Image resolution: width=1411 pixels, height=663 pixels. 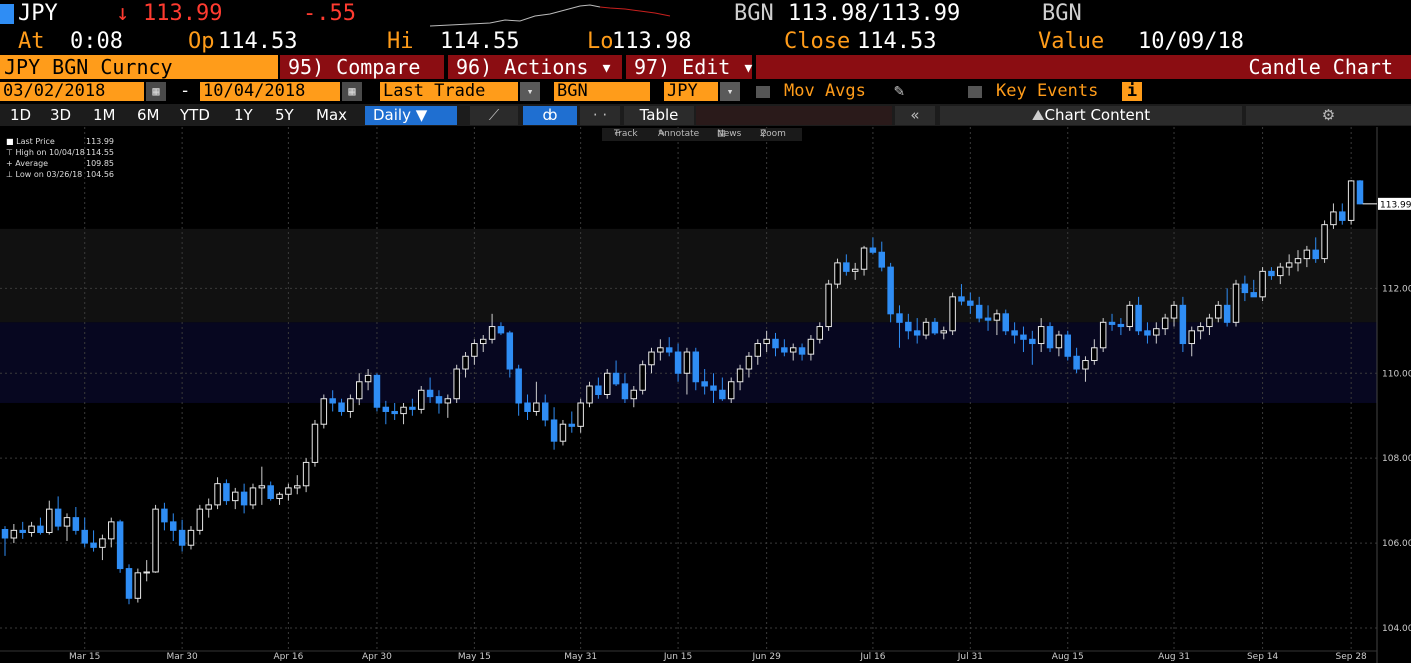 I want to click on legend-average: + Average 109.85, so click(x=60, y=163).